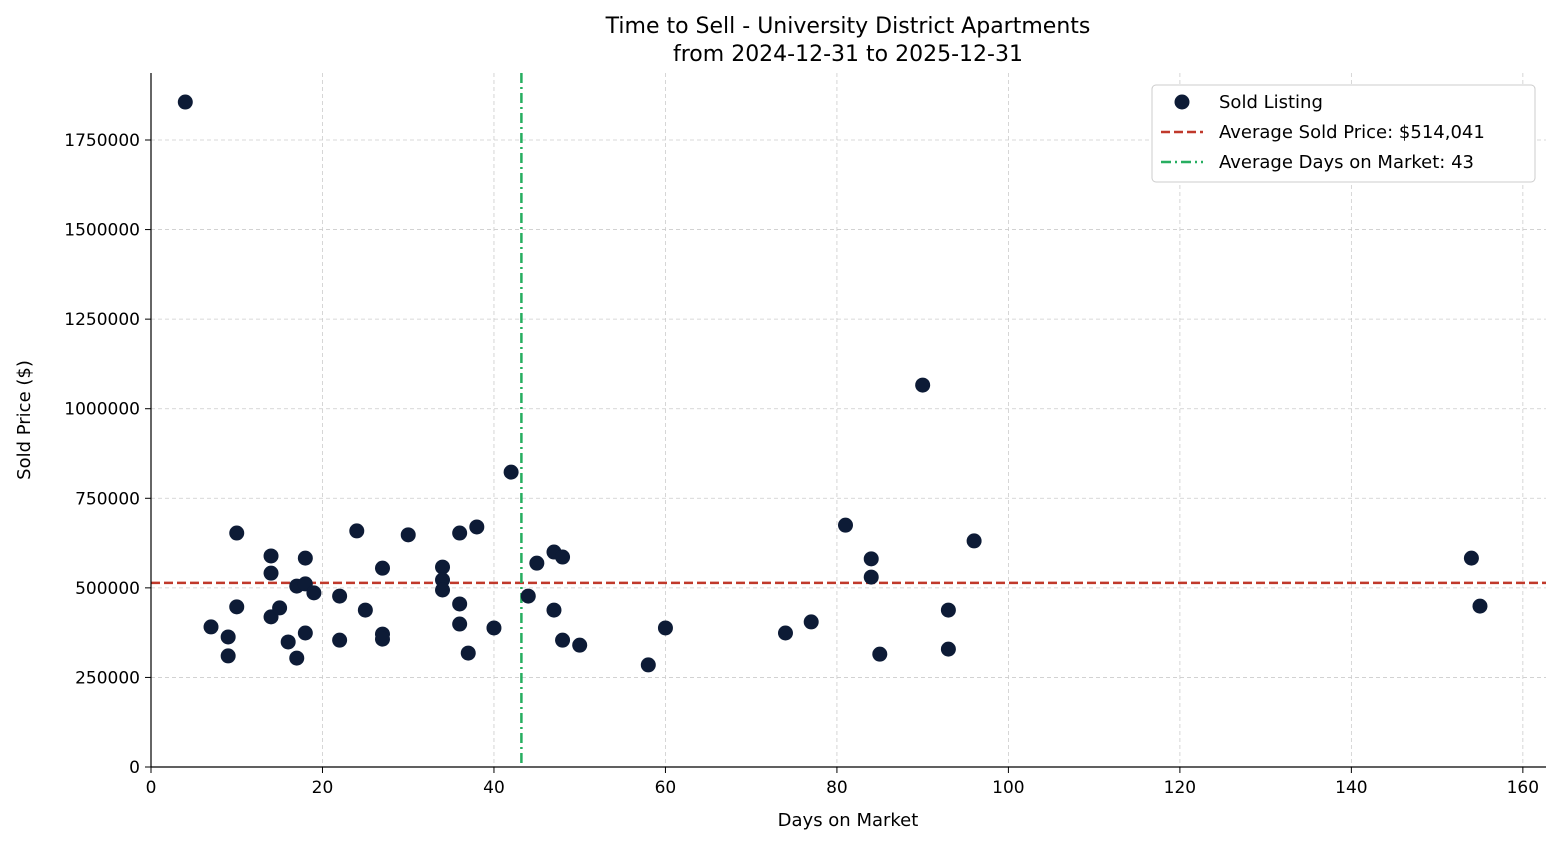 The height and width of the screenshot is (849, 1560). What do you see at coordinates (1351, 788) in the screenshot?
I see `x-tick-label: 140` at bounding box center [1351, 788].